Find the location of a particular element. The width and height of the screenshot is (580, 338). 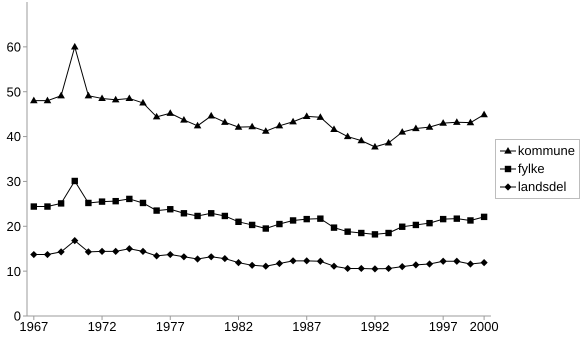

legend-label: landsdel is located at coordinates (542, 187).